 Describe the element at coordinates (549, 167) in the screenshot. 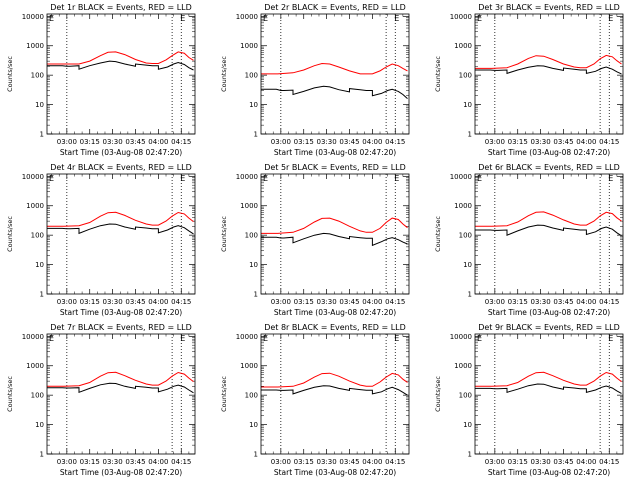

I see `subplot-title: Det 6r BLACK = Events, RED = LLD` at that location.